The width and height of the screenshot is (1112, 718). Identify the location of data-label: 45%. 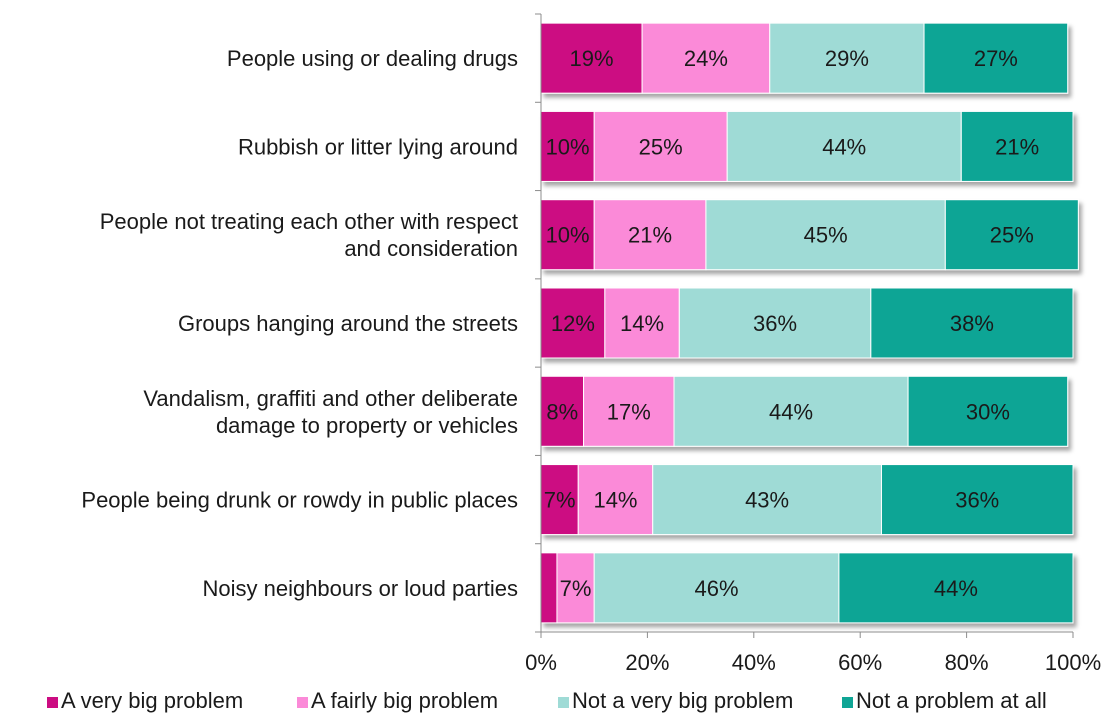
(826, 235).